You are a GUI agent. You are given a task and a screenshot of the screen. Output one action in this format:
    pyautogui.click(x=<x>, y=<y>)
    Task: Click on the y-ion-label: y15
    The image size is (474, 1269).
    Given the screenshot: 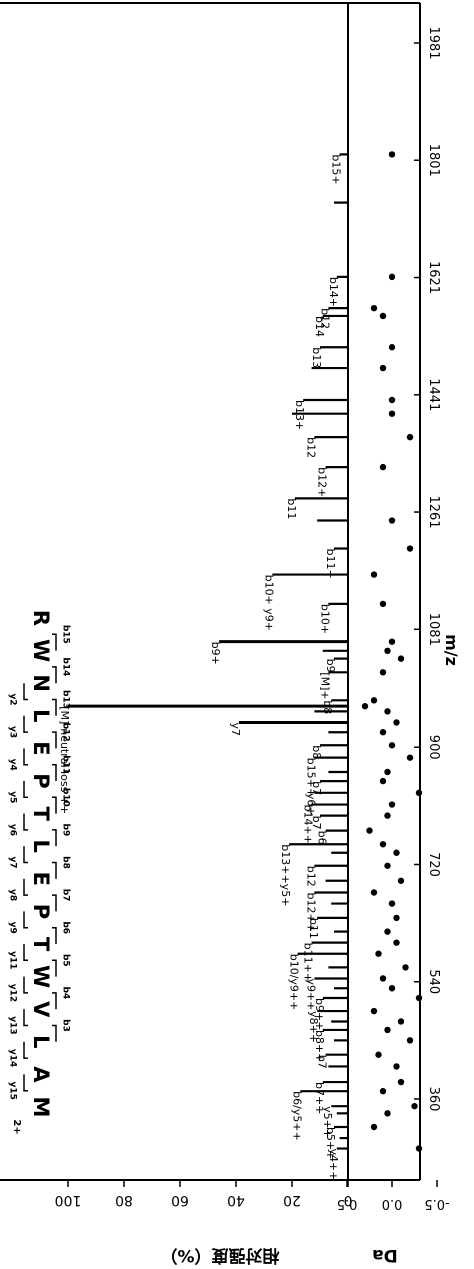 What is the action you would take?
    pyautogui.click(x=13, y=1090)
    